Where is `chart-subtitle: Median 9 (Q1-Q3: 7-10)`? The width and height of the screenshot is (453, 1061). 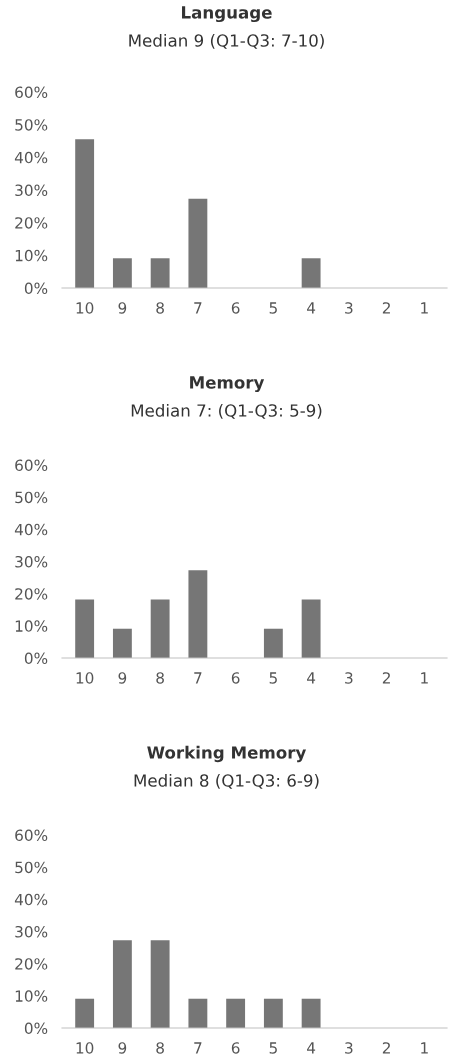
chart-subtitle: Median 9 (Q1-Q3: 7-10) is located at coordinates (226, 41).